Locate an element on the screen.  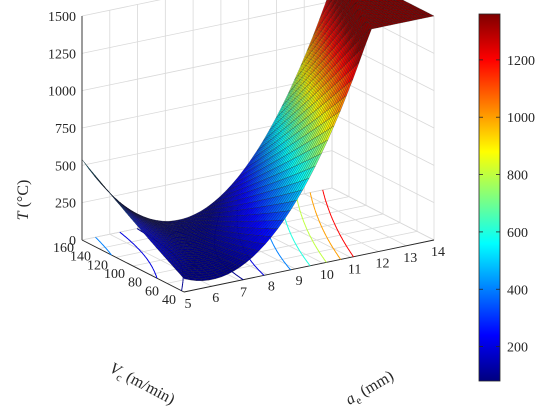
y-tick-label: 12 is located at coordinates (382, 264).